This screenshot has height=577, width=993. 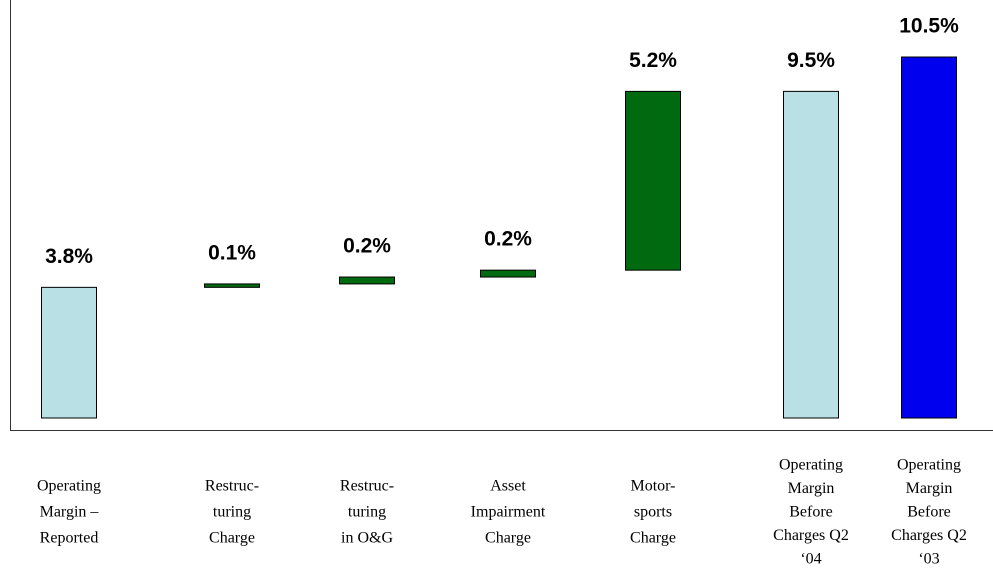 What do you see at coordinates (653, 60) in the screenshot?
I see `value-label: 5.2%` at bounding box center [653, 60].